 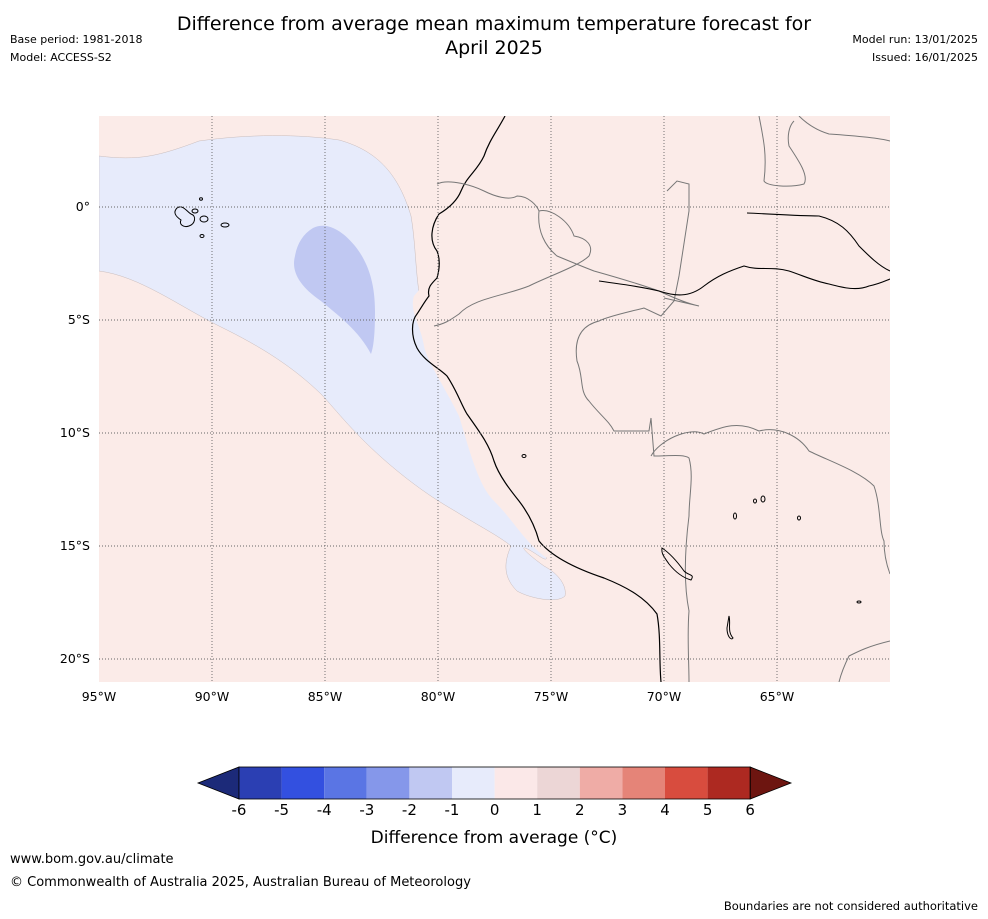 What do you see at coordinates (915, 49) in the screenshot?
I see `meta-right: Model run: 13/01/2025 Issued: 16/01/2025` at bounding box center [915, 49].